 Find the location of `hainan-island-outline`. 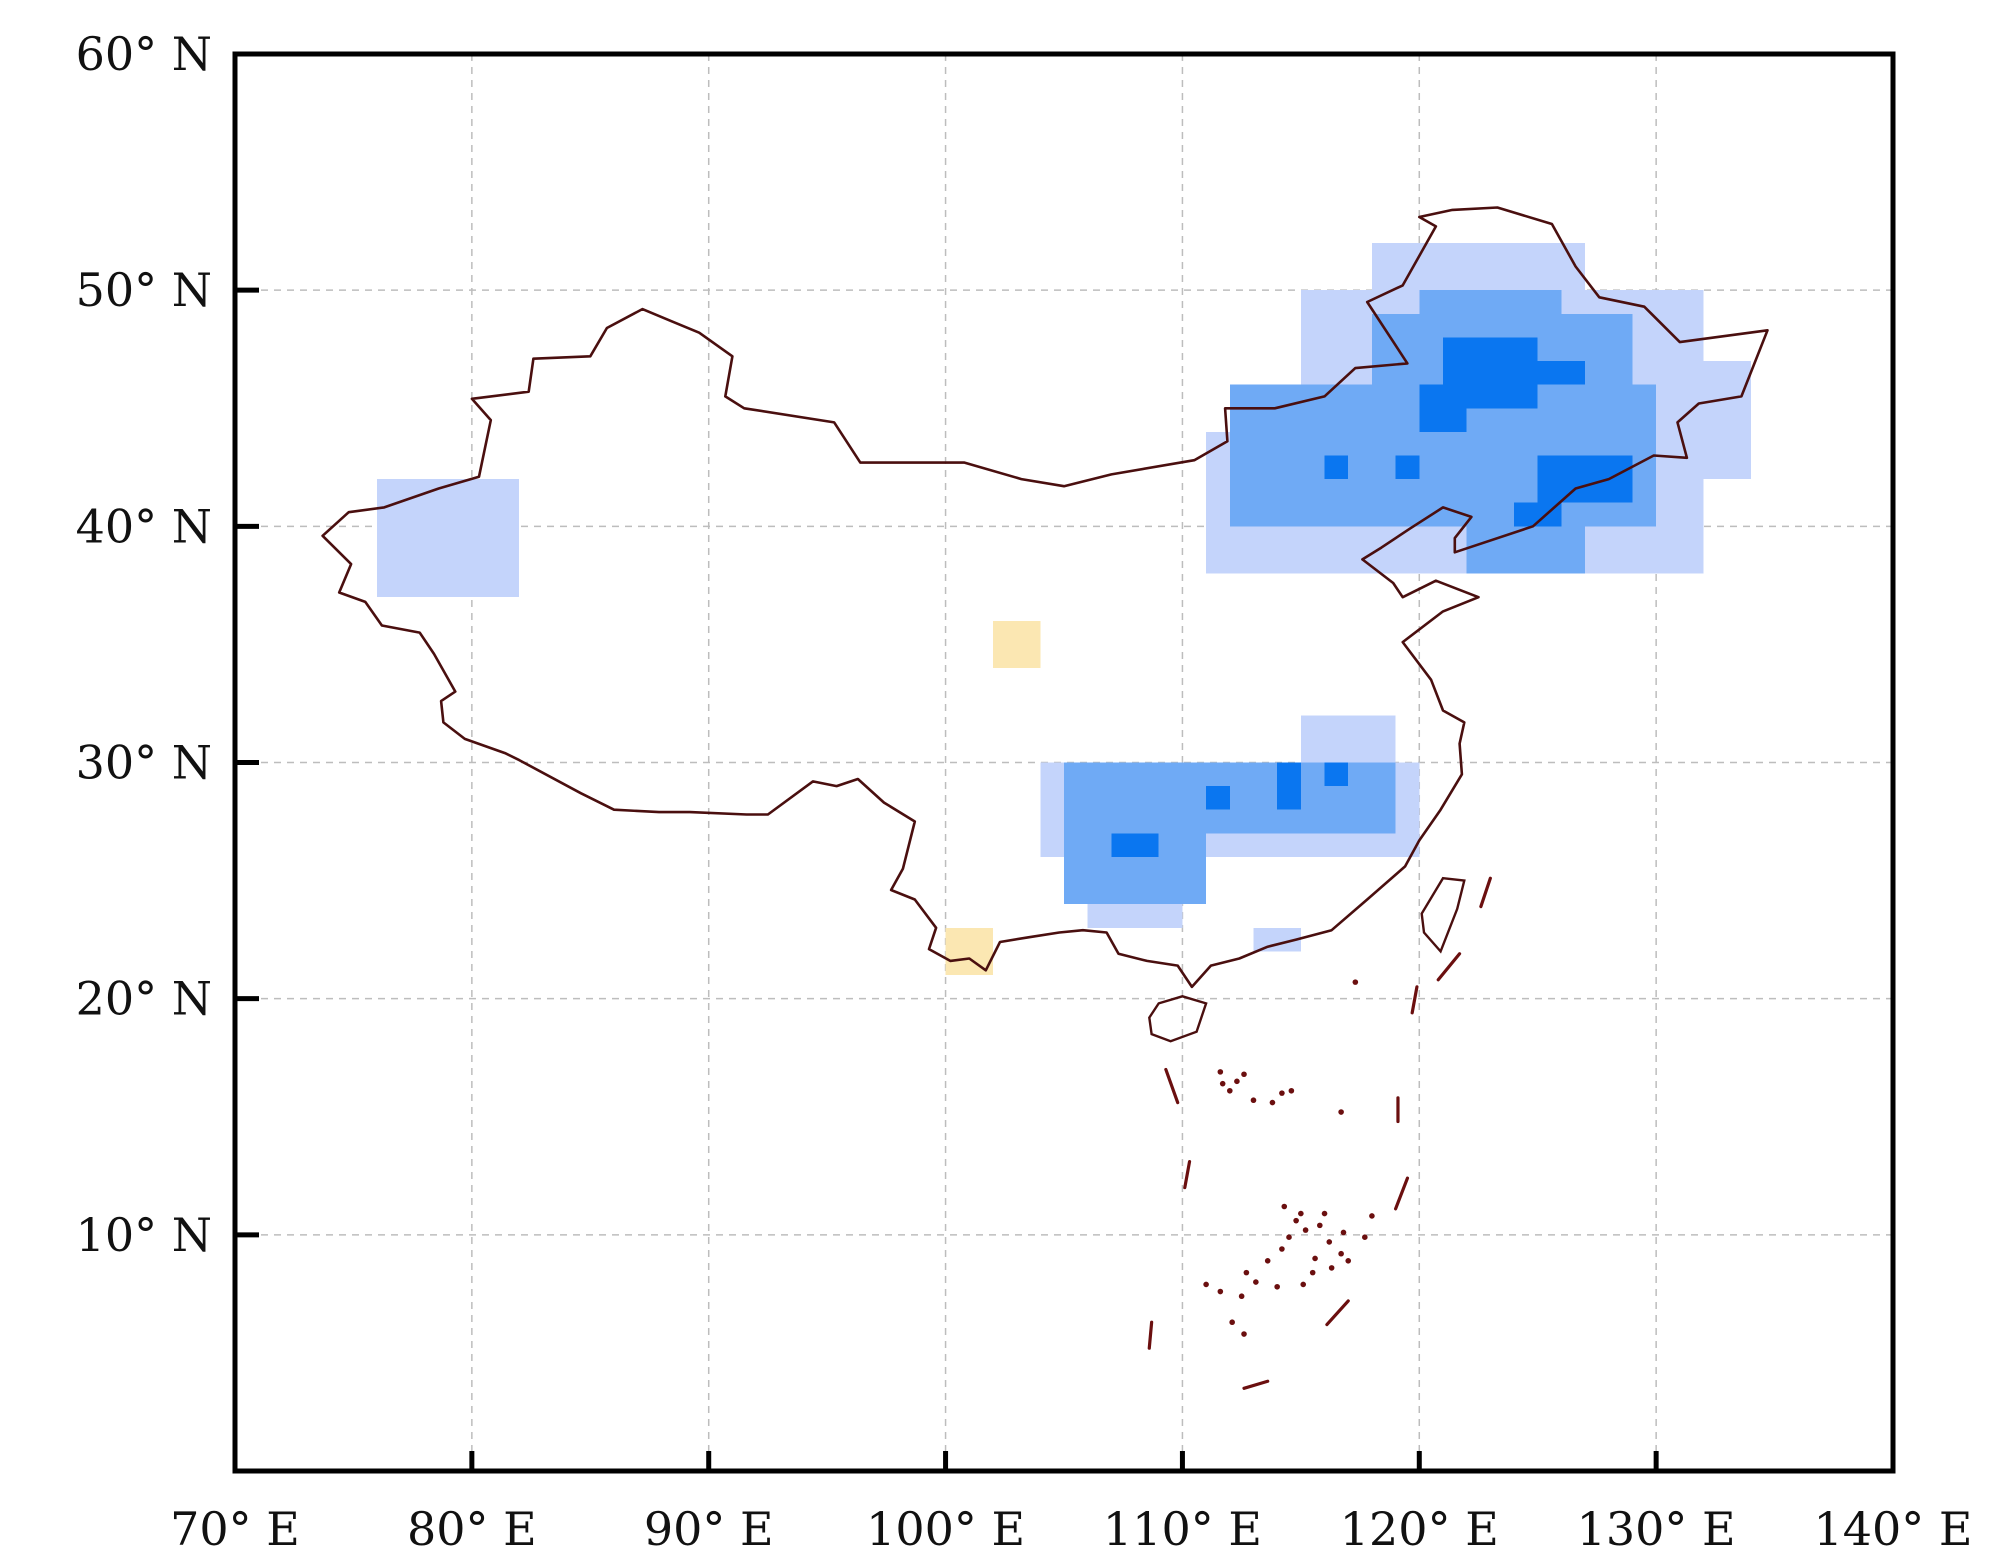

hainan-island-outline is located at coordinates (1178, 1019).